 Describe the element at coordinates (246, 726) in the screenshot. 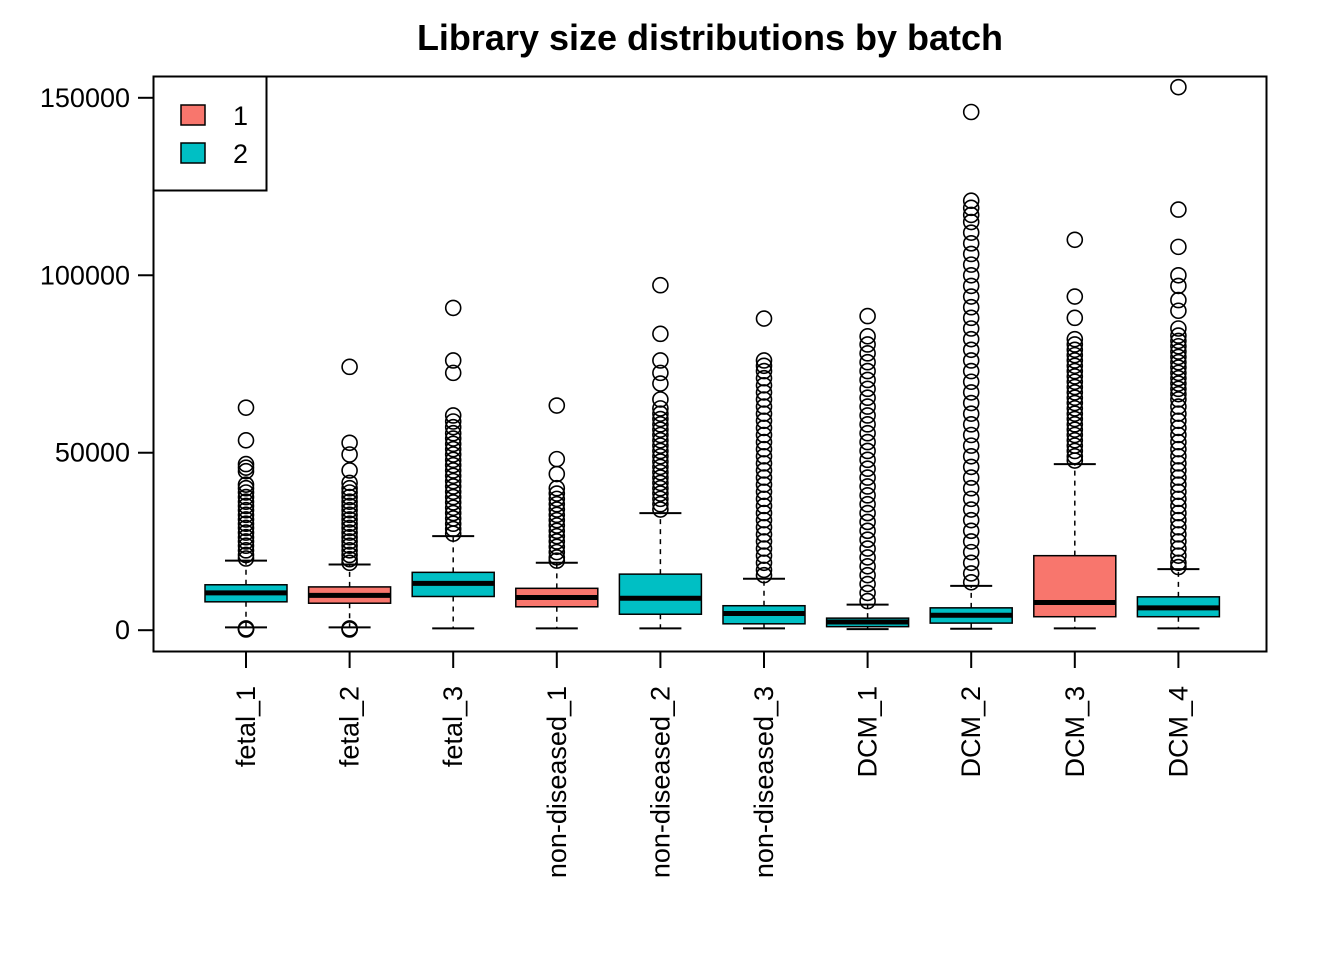

I see `x-tick-label: fetal_1` at that location.